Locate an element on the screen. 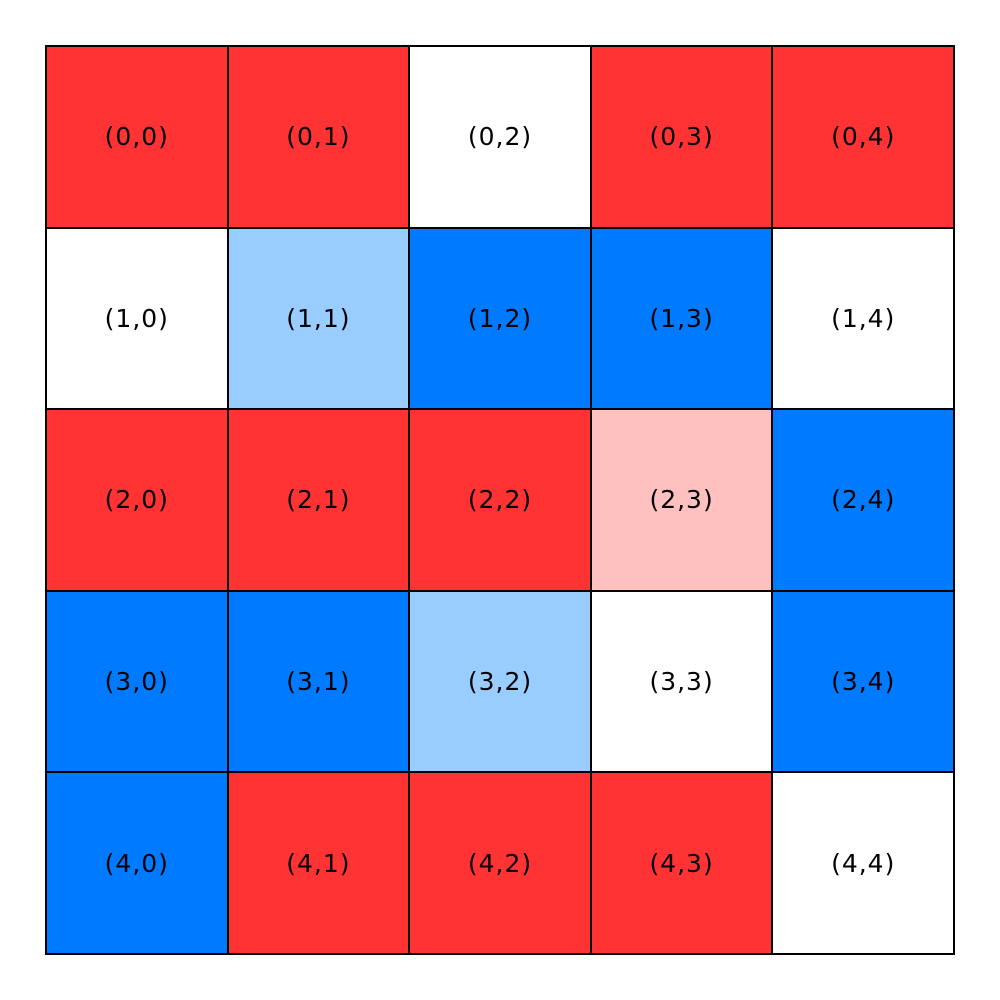 This screenshot has width=1000, height=1000. grid-cell-label: (0,3) is located at coordinates (681, 137).